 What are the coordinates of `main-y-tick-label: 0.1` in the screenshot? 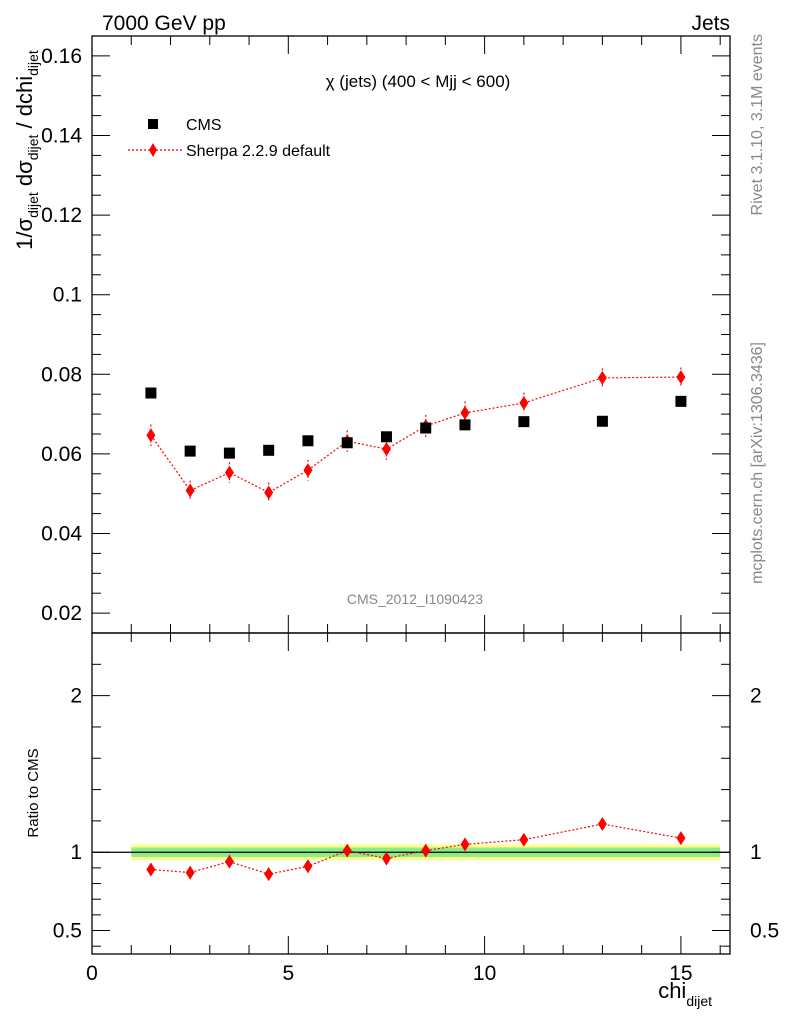 It's located at (67, 295).